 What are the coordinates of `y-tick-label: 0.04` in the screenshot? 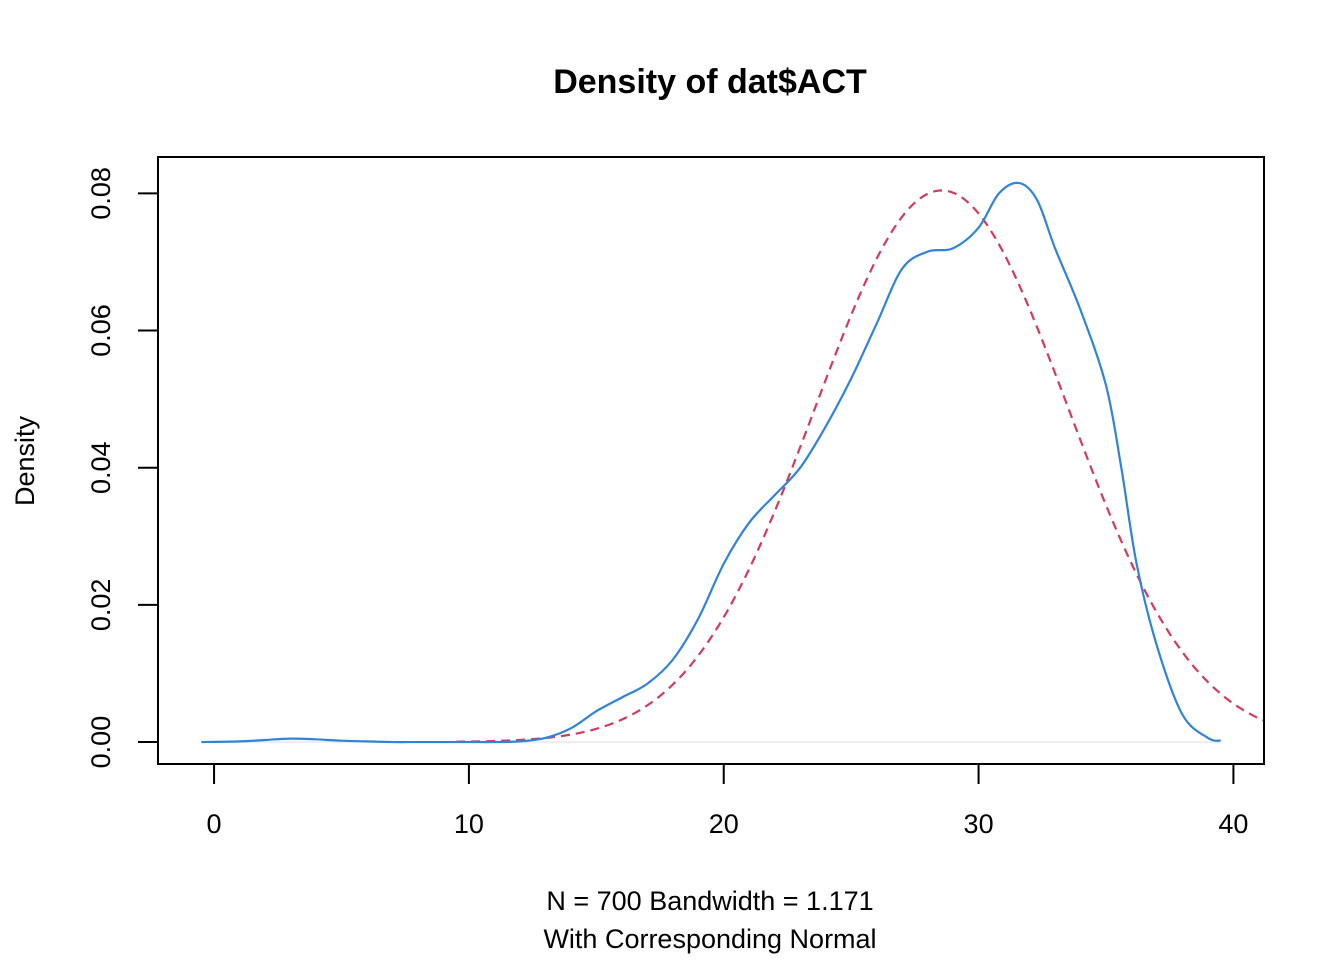 It's located at (101, 467).